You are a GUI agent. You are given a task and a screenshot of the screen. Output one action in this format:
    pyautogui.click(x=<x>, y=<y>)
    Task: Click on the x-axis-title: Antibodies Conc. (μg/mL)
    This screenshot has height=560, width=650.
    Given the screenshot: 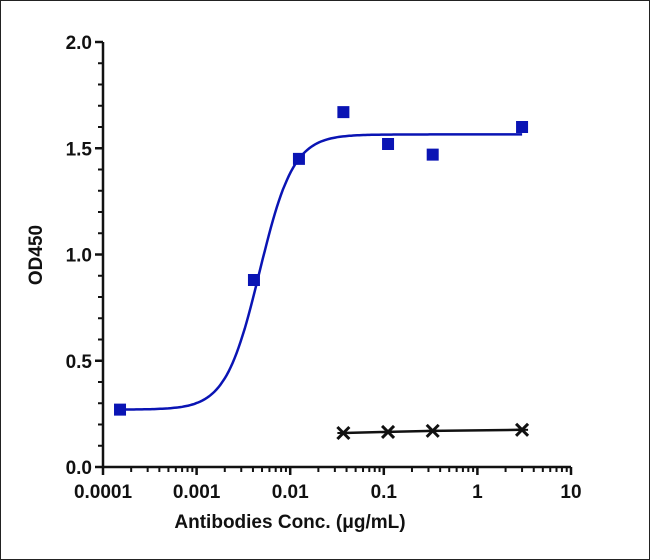 What is the action you would take?
    pyautogui.click(x=289, y=522)
    